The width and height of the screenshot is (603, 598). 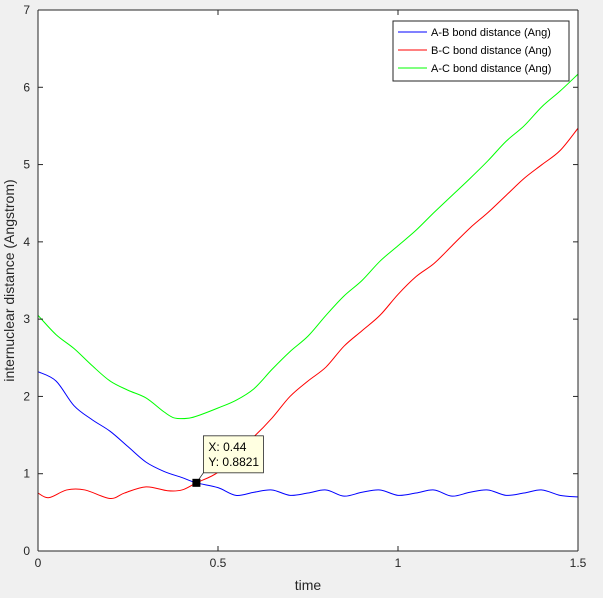 What do you see at coordinates (398, 563) in the screenshot?
I see `x-tick-label: 1` at bounding box center [398, 563].